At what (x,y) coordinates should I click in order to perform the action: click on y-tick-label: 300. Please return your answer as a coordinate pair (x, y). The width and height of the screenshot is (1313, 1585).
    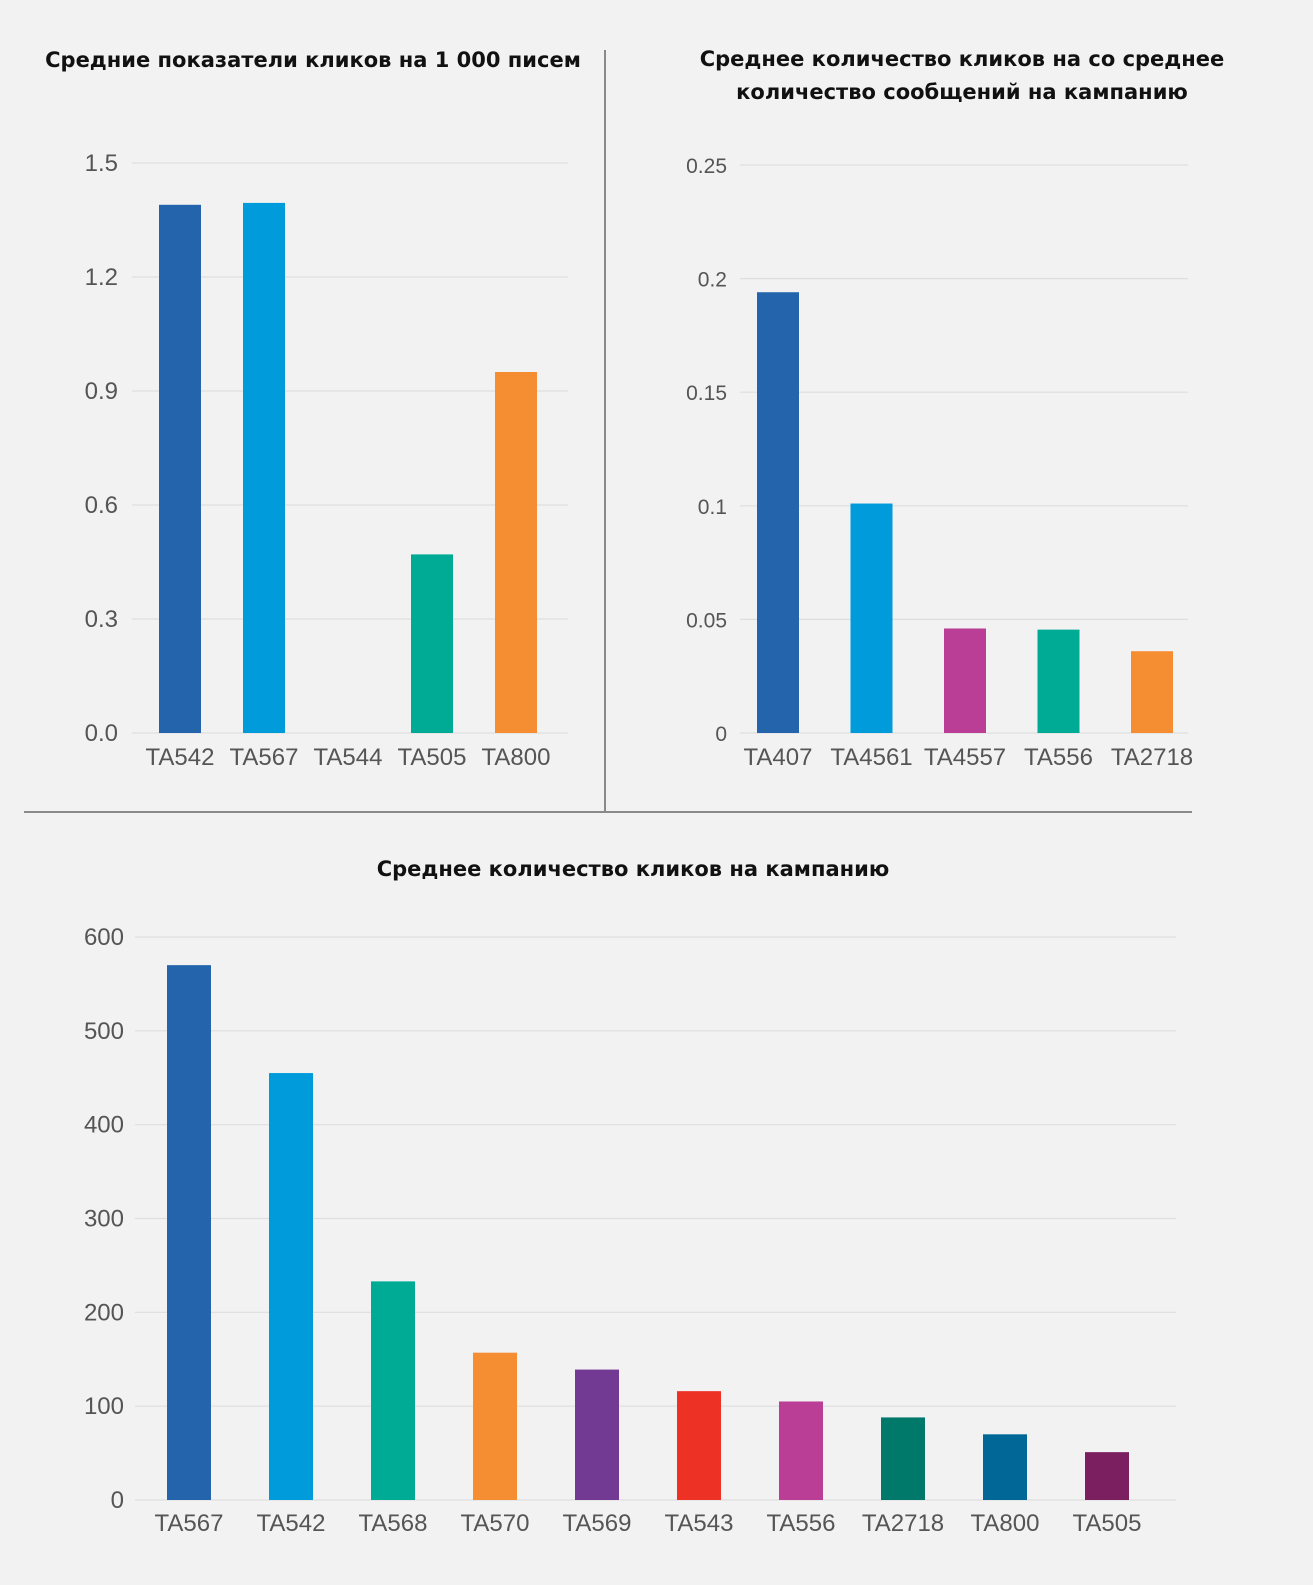
    Looking at the image, I should click on (104, 1219).